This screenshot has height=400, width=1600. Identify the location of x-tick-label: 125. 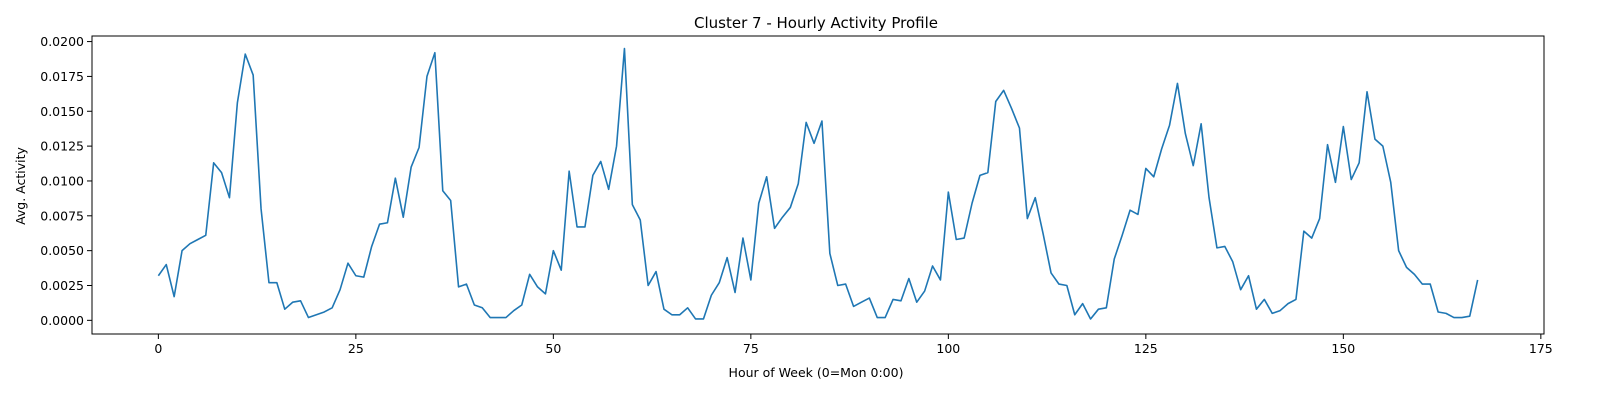
(1146, 348).